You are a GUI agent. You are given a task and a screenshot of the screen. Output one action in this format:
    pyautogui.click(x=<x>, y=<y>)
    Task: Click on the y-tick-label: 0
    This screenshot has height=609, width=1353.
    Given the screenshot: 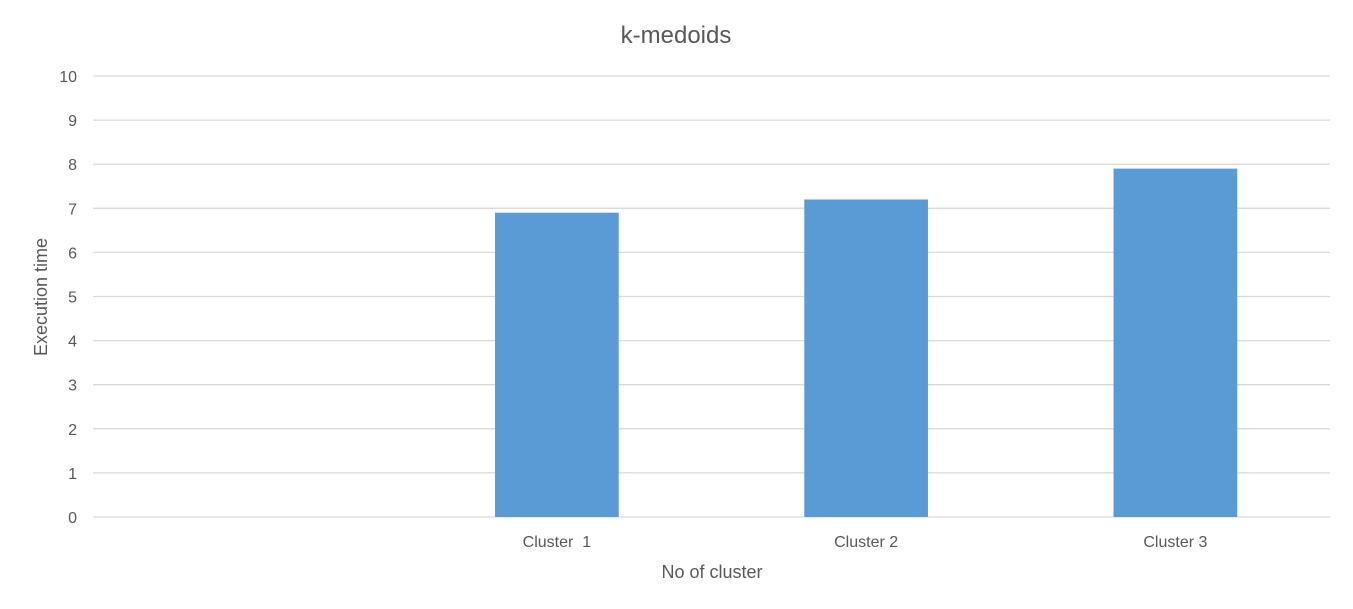 What is the action you would take?
    pyautogui.click(x=72, y=518)
    